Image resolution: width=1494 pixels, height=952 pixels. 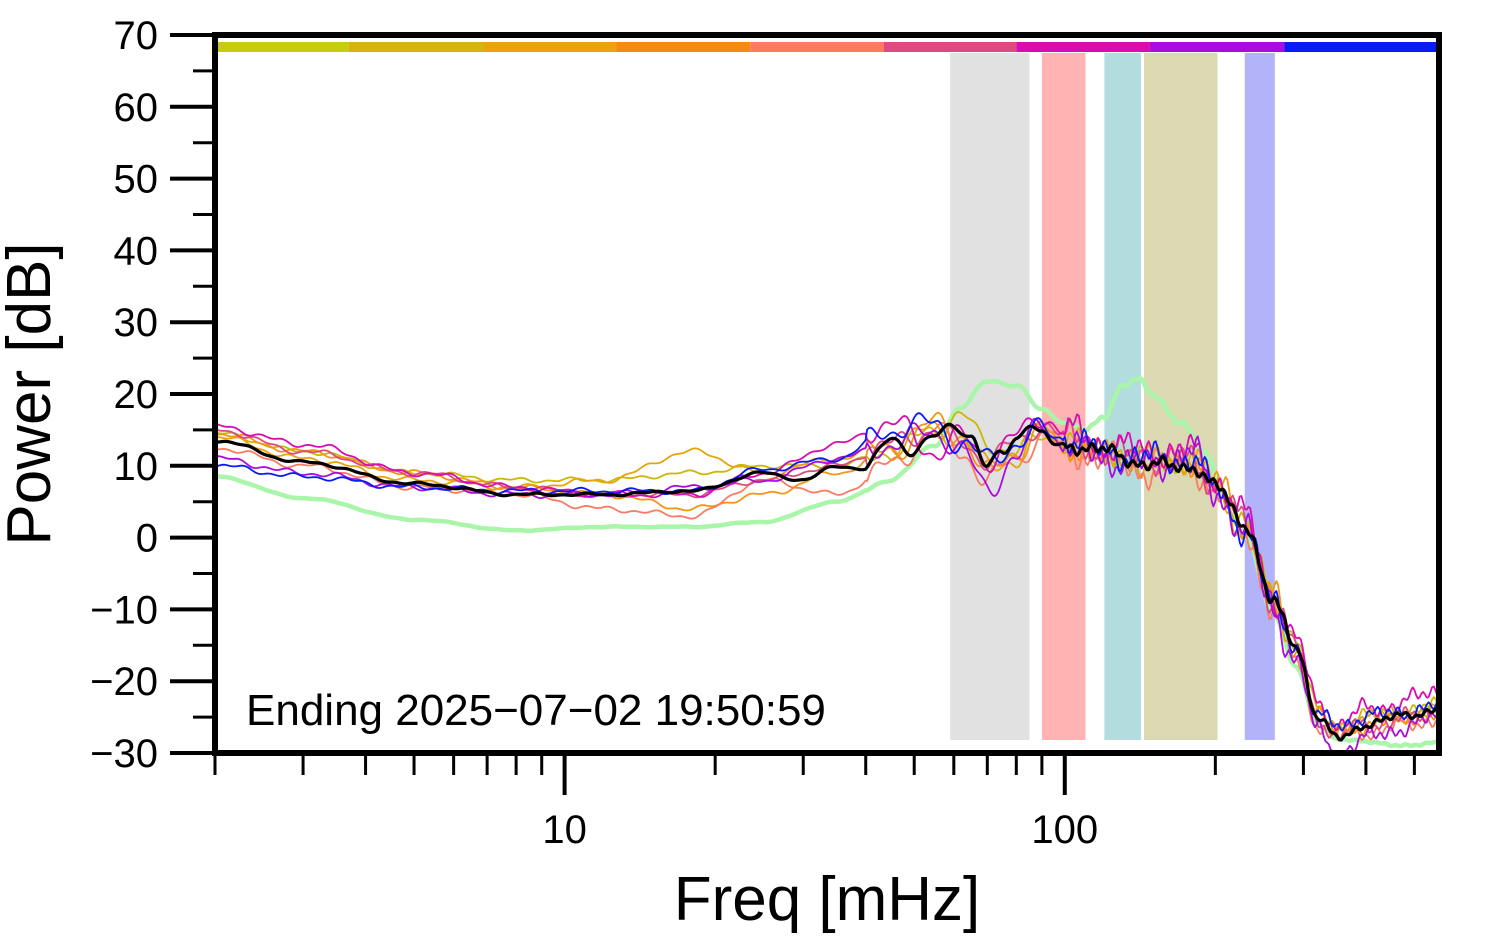 What do you see at coordinates (136, 36) in the screenshot?
I see `y-tick-label: 70` at bounding box center [136, 36].